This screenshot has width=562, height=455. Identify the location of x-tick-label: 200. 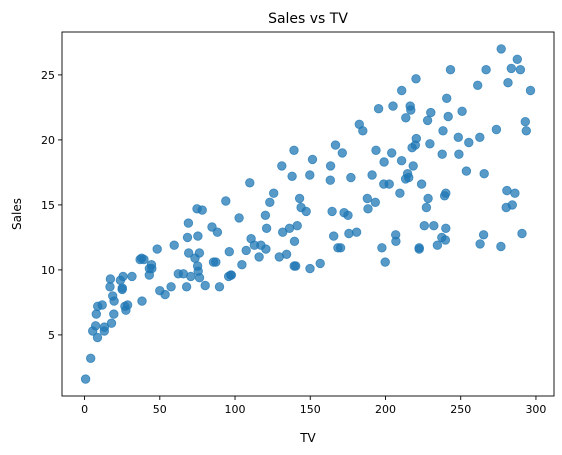
(385, 409).